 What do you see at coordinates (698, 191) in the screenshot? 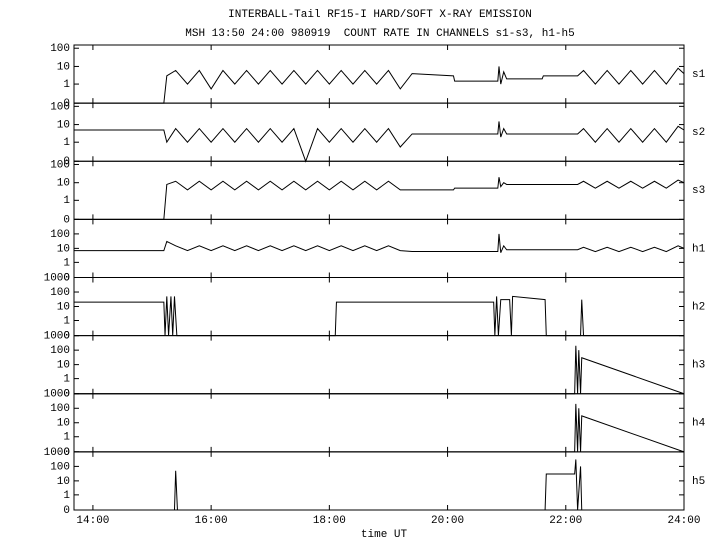
I see `series-name: s3` at bounding box center [698, 191].